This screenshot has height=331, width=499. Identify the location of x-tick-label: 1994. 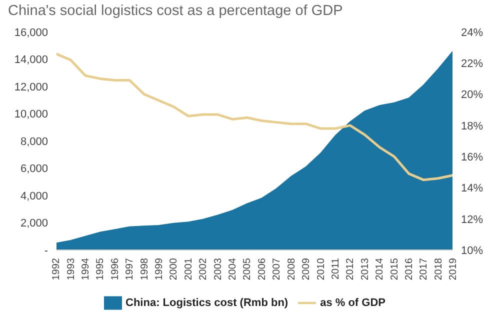
(86, 269).